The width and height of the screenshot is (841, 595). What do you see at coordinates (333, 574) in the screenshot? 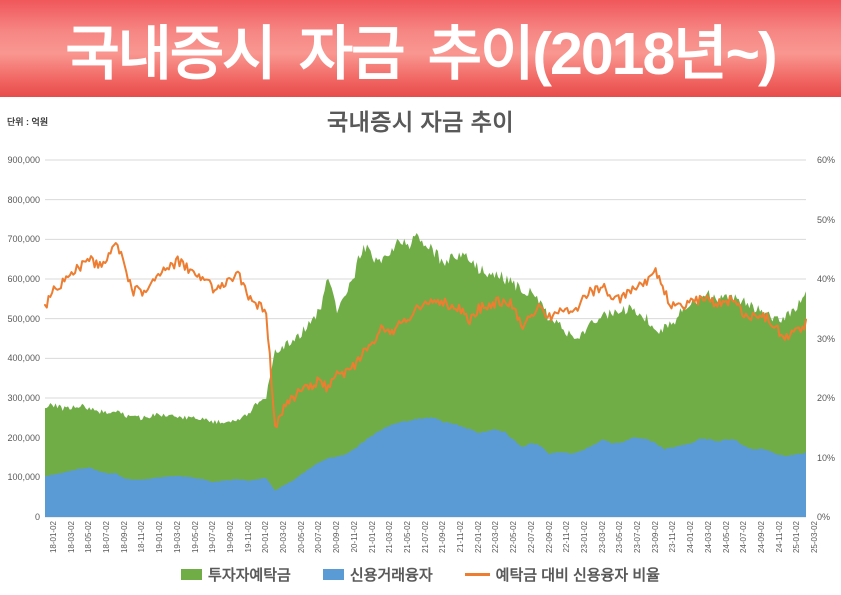
I see `credit-swatch-icon` at bounding box center [333, 574].